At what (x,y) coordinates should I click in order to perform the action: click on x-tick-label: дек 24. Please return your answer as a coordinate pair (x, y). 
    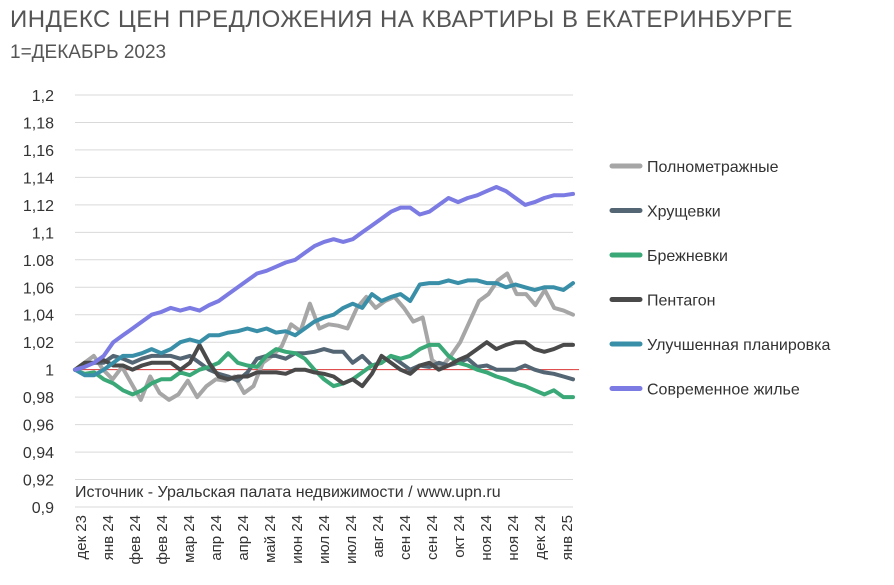
    Looking at the image, I should click on (540, 537).